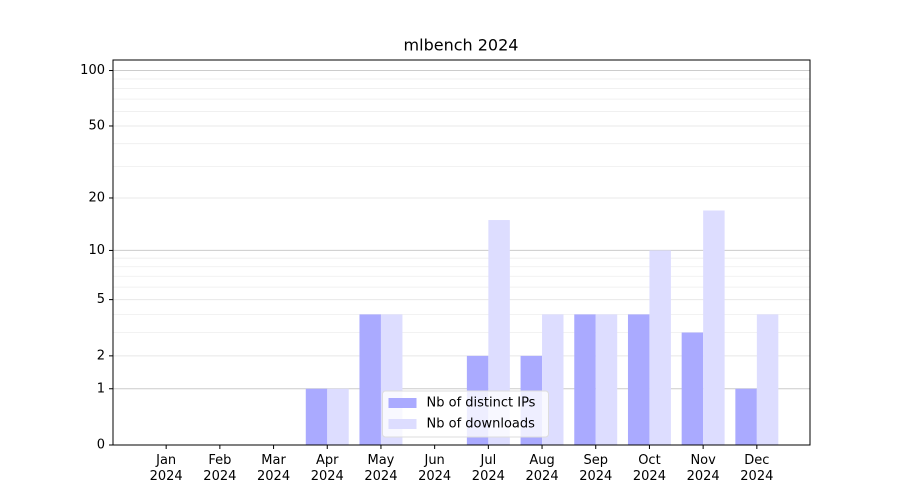  Describe the element at coordinates (96, 197) in the screenshot. I see `y-tick-label: 20` at that location.